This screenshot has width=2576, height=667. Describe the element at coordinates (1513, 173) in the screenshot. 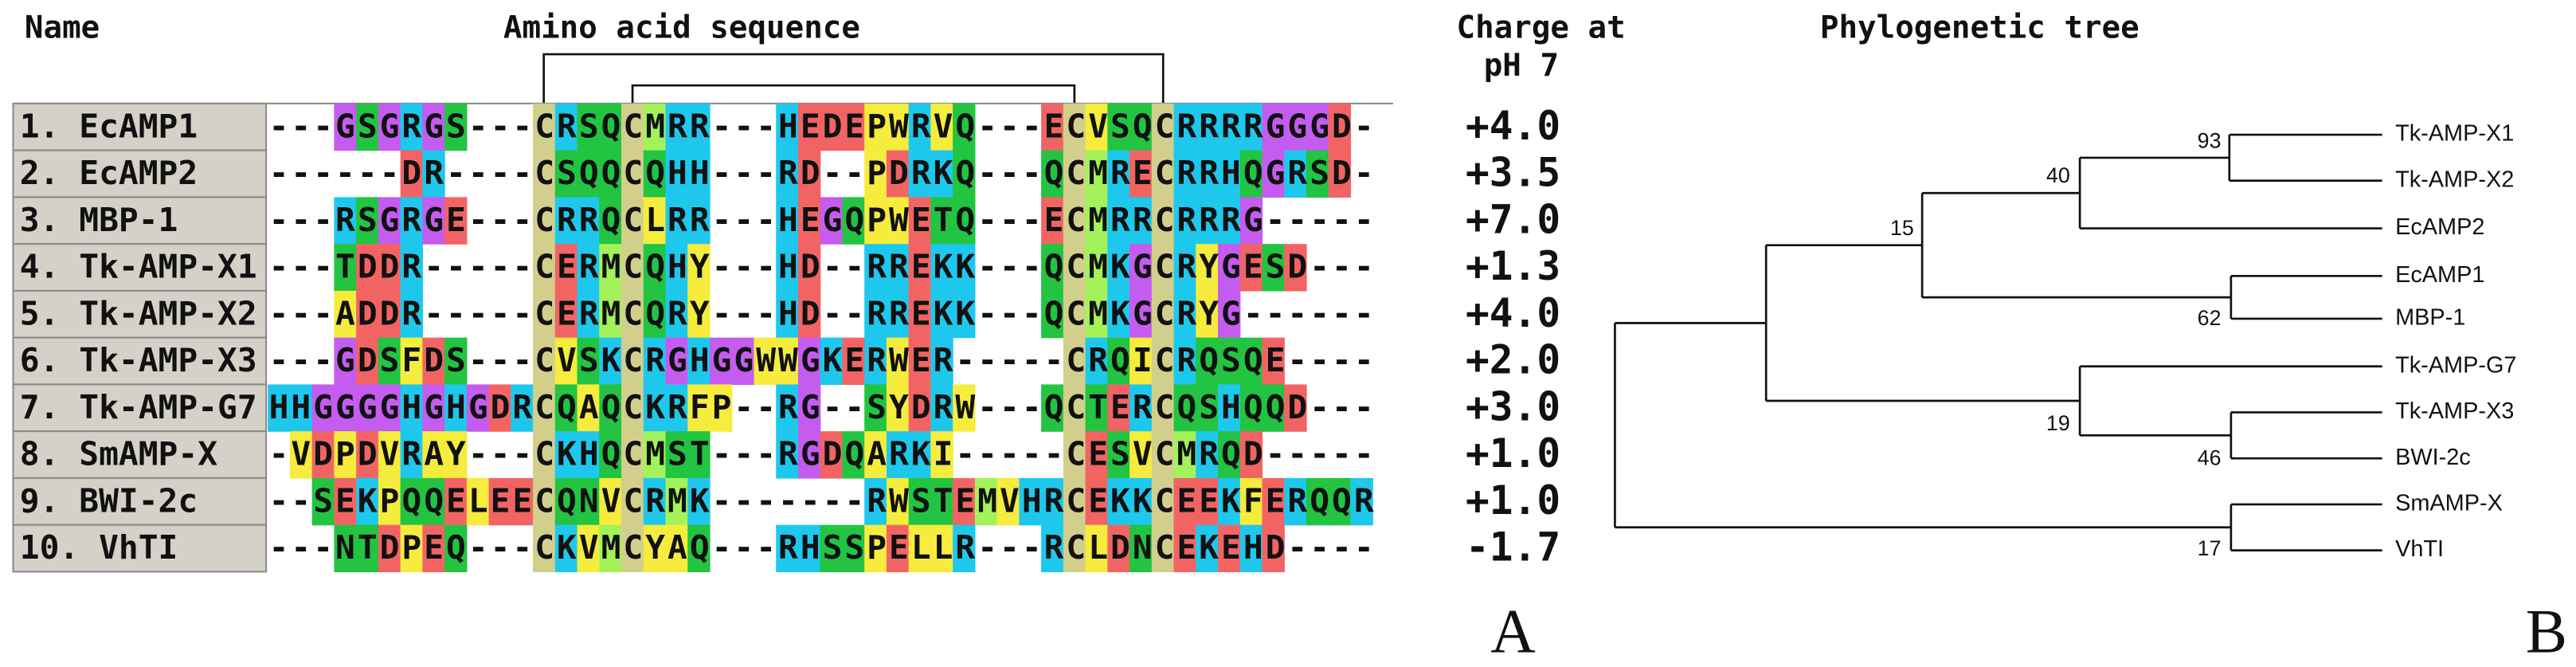

I see `charge: +3.5` at that location.